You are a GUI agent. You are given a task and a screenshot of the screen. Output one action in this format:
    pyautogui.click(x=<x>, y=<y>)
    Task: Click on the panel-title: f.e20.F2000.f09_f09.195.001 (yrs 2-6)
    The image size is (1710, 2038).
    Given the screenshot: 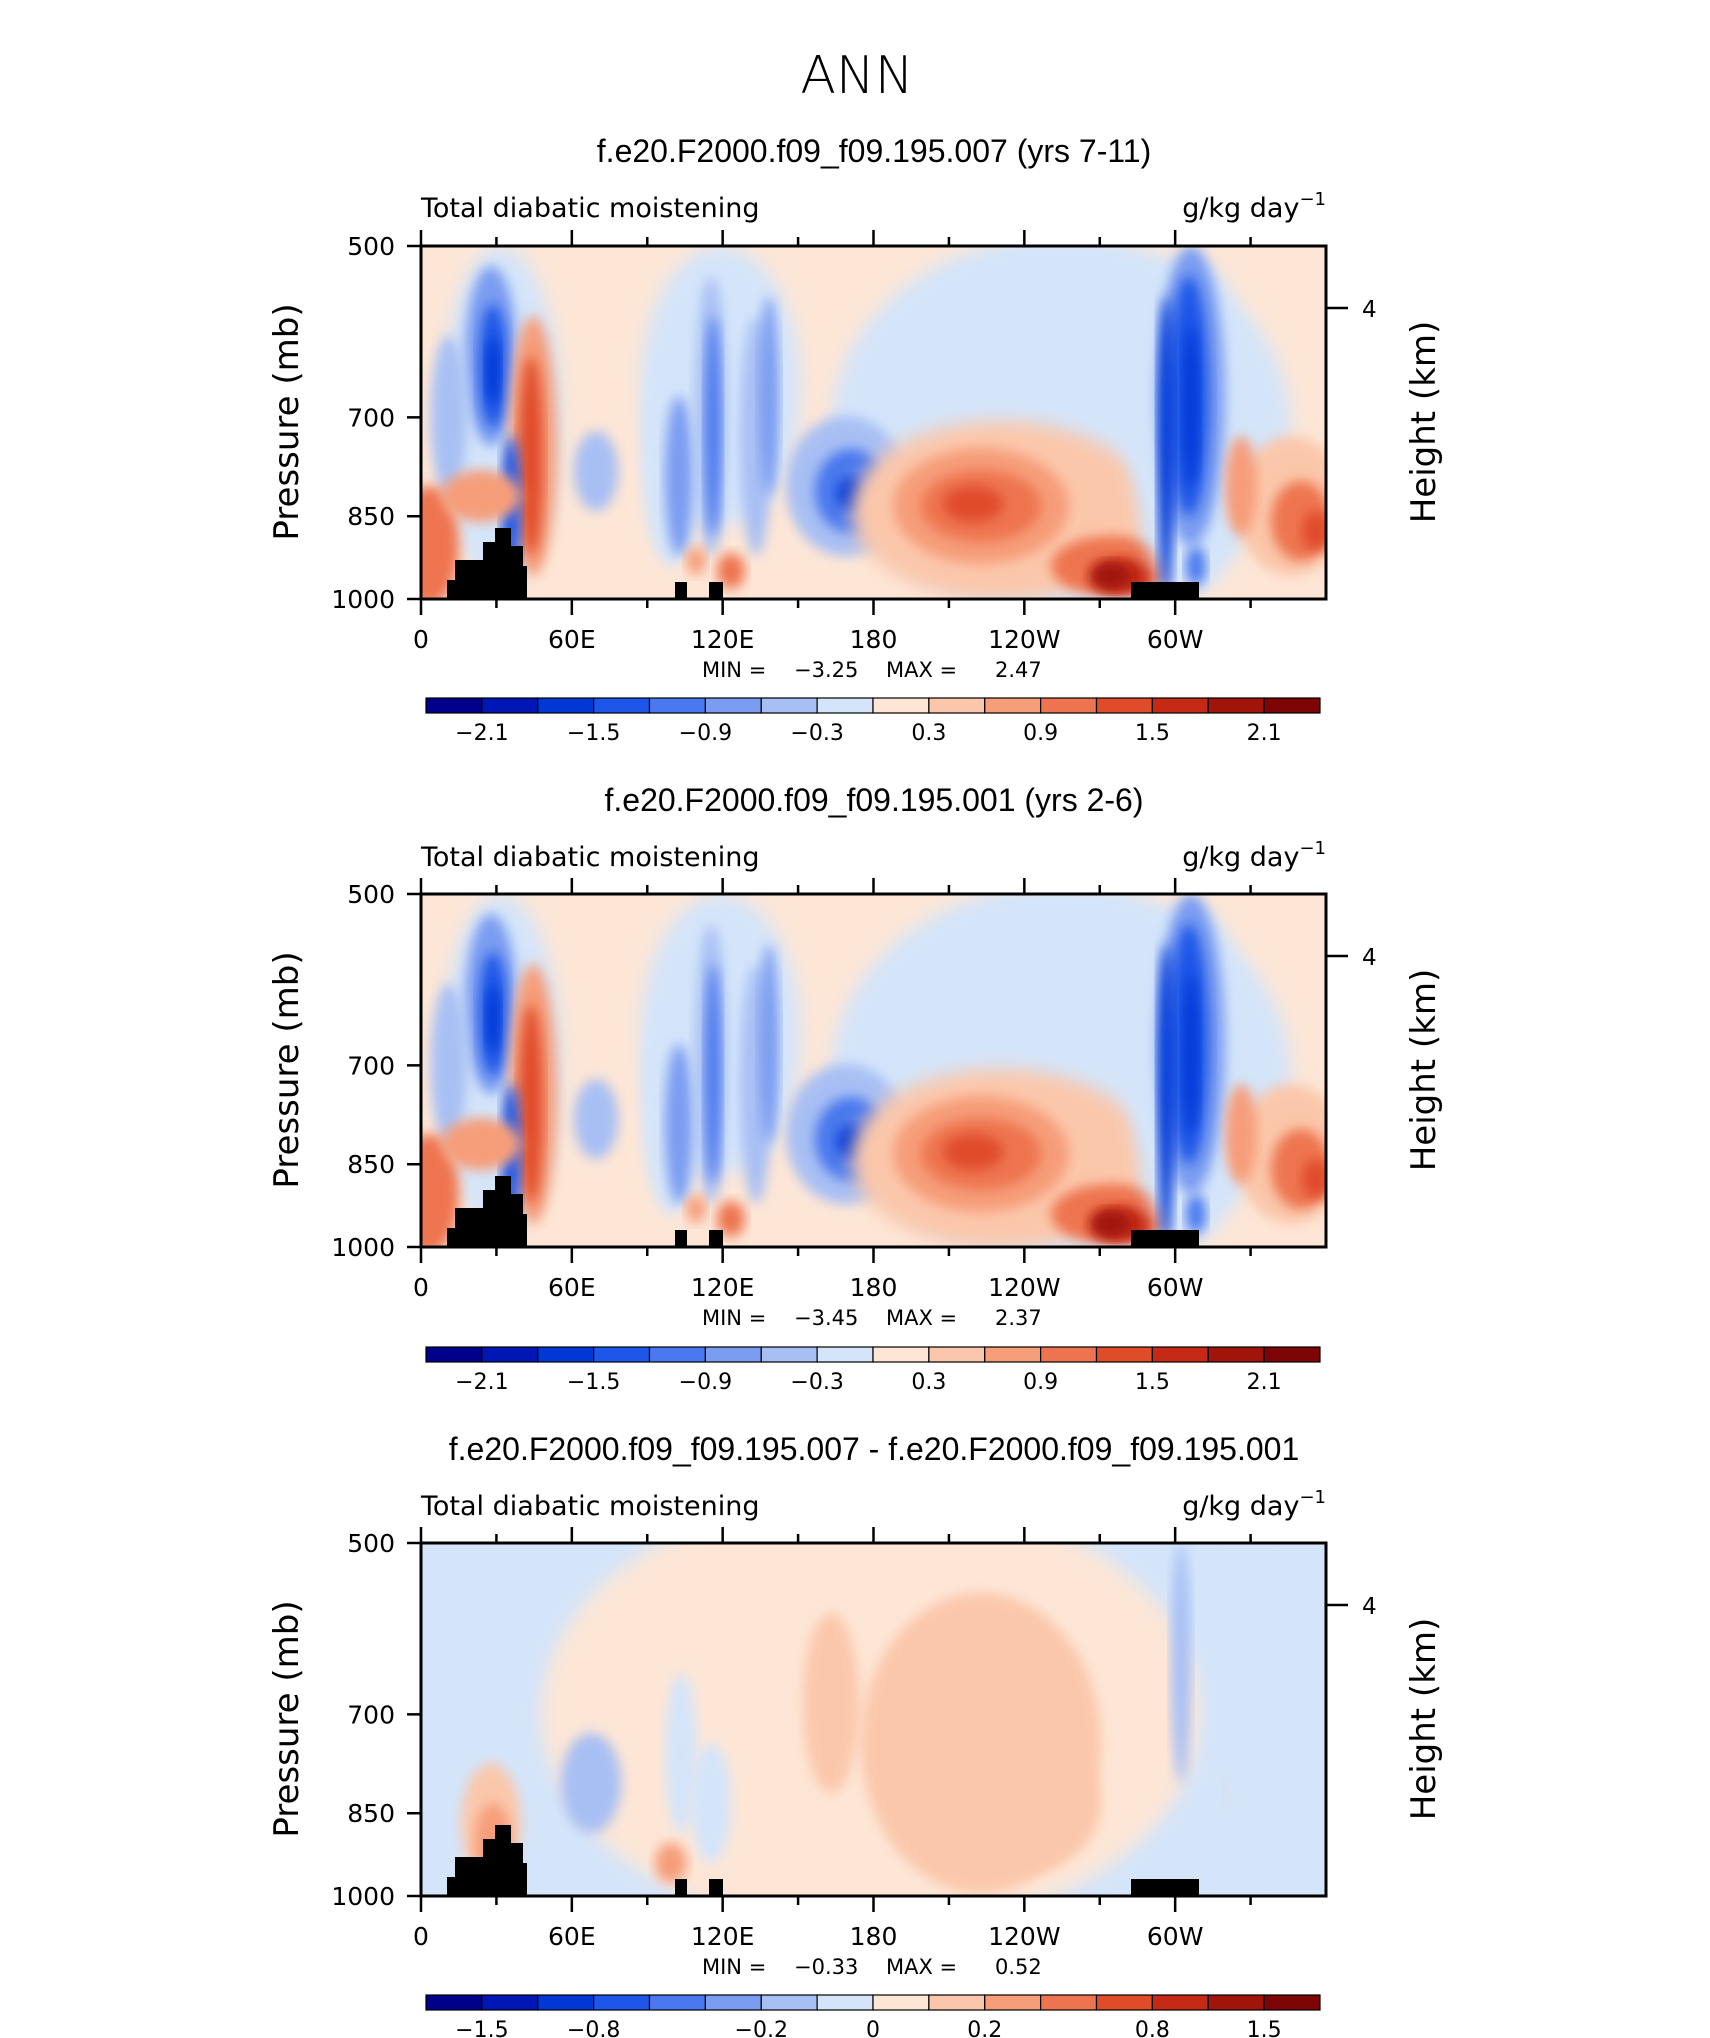 What is the action you would take?
    pyautogui.click(x=873, y=800)
    